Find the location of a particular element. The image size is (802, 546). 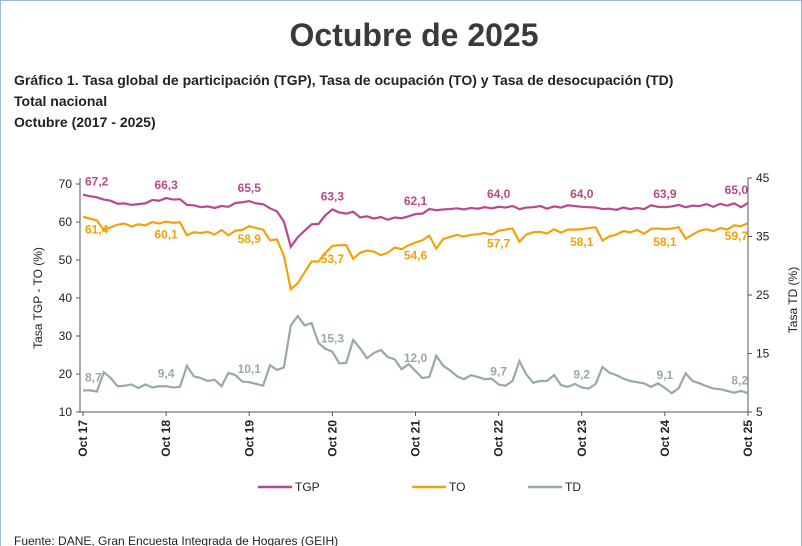

y-tick-label: 50 is located at coordinates (66, 260).